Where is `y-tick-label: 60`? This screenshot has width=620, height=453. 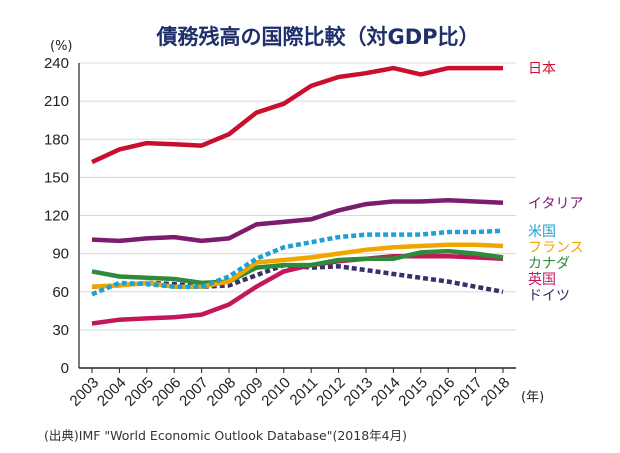 y-tick-label: 60 is located at coordinates (60, 292).